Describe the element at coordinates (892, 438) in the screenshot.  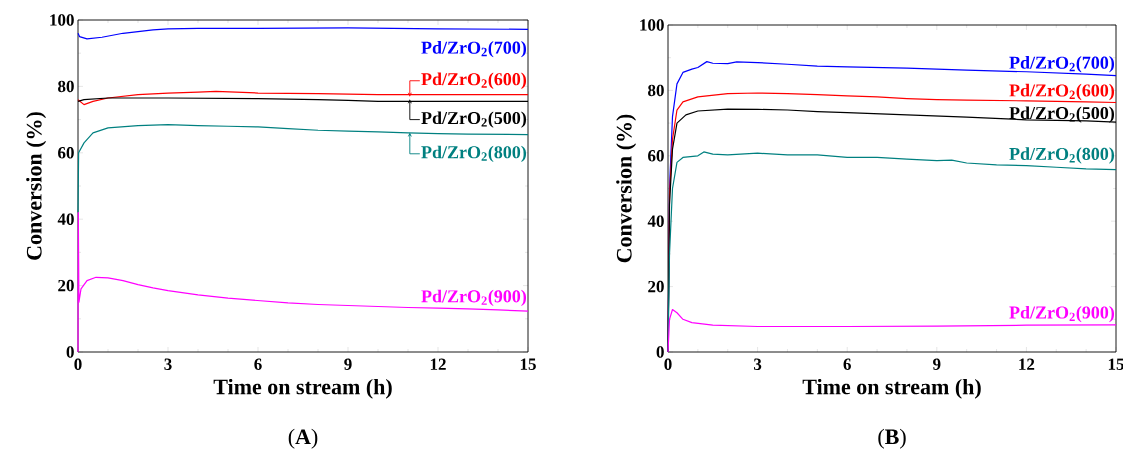
I see `text: (B)` at that location.